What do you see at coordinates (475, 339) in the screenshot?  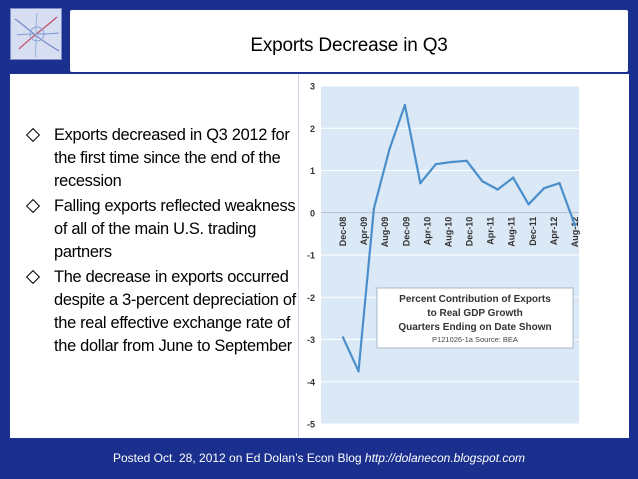 I see `legend-source: P121026-1a Source: BEA` at bounding box center [475, 339].